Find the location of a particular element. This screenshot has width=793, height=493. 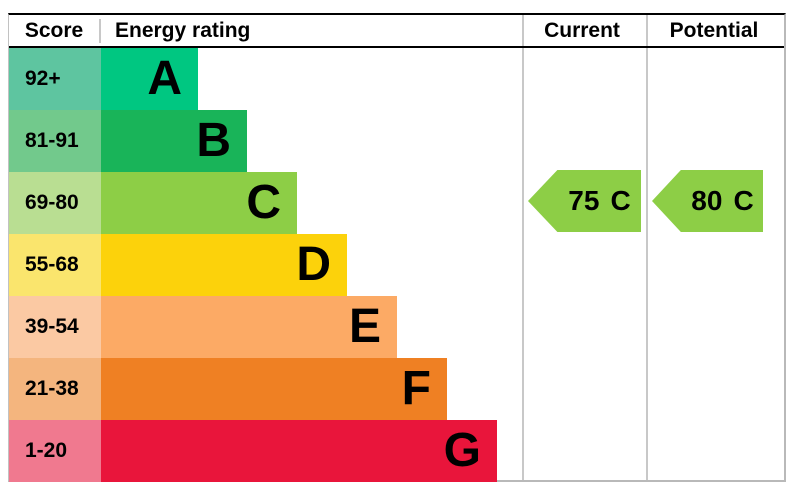

band-letter: D is located at coordinates (313, 264).